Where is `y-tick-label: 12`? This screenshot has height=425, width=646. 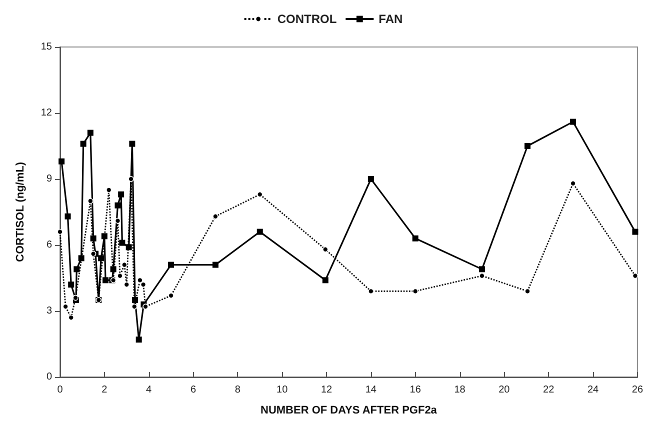 y-tick-label: 12 is located at coordinates (46, 113).